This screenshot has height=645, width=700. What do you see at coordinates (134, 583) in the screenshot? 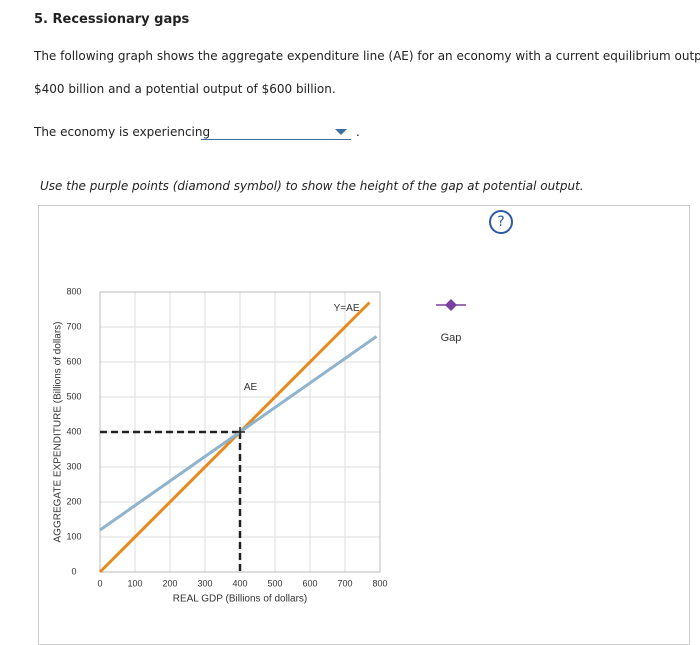
I see `x-tick-label: 100` at bounding box center [134, 583].